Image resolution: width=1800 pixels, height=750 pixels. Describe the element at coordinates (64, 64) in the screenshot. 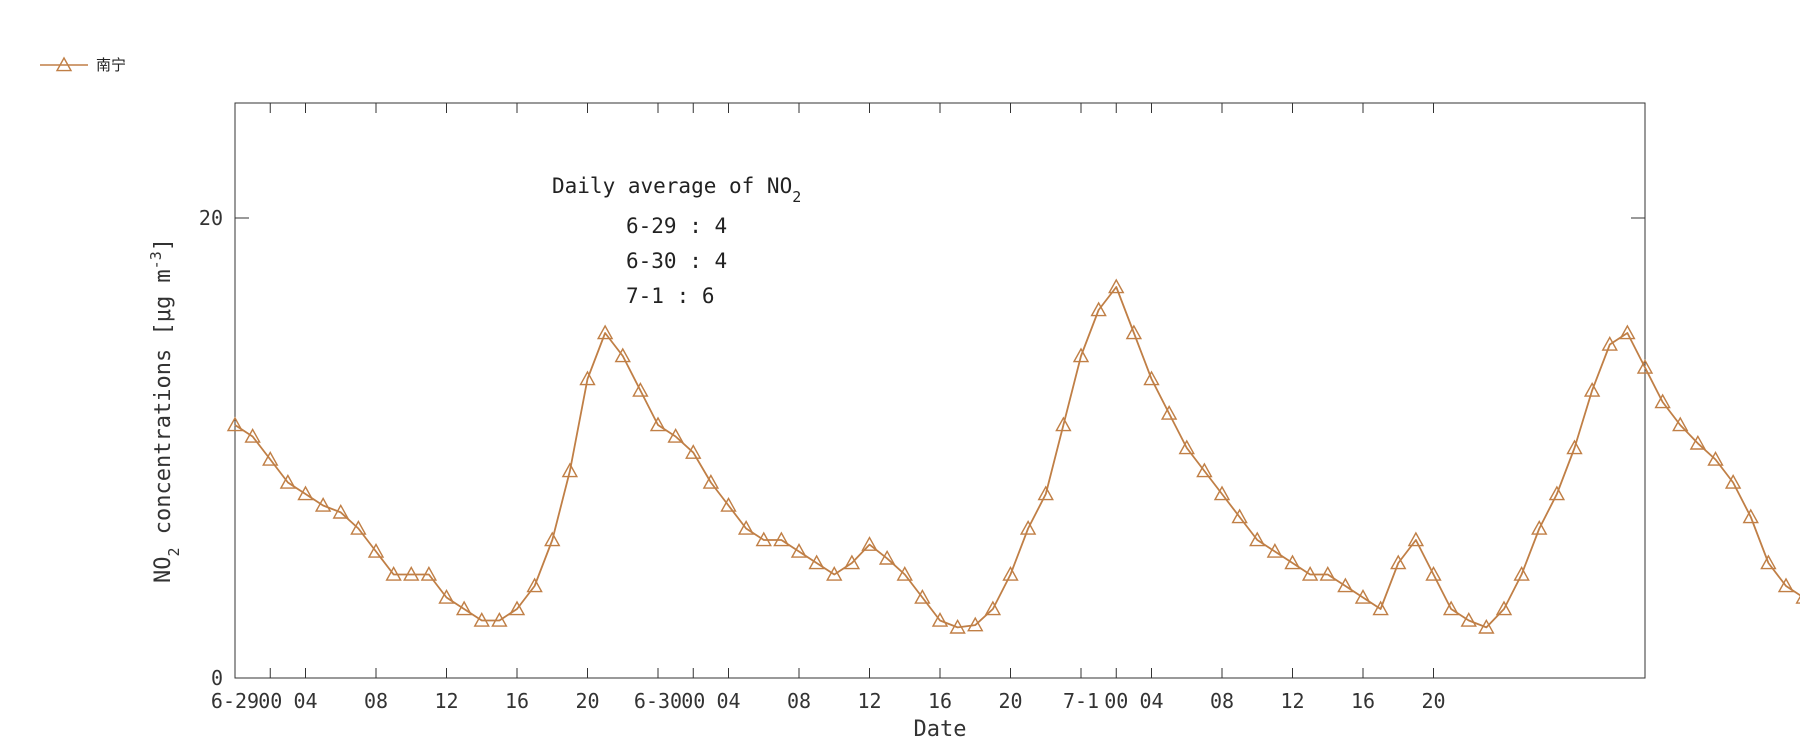

I see `legend-marker` at that location.